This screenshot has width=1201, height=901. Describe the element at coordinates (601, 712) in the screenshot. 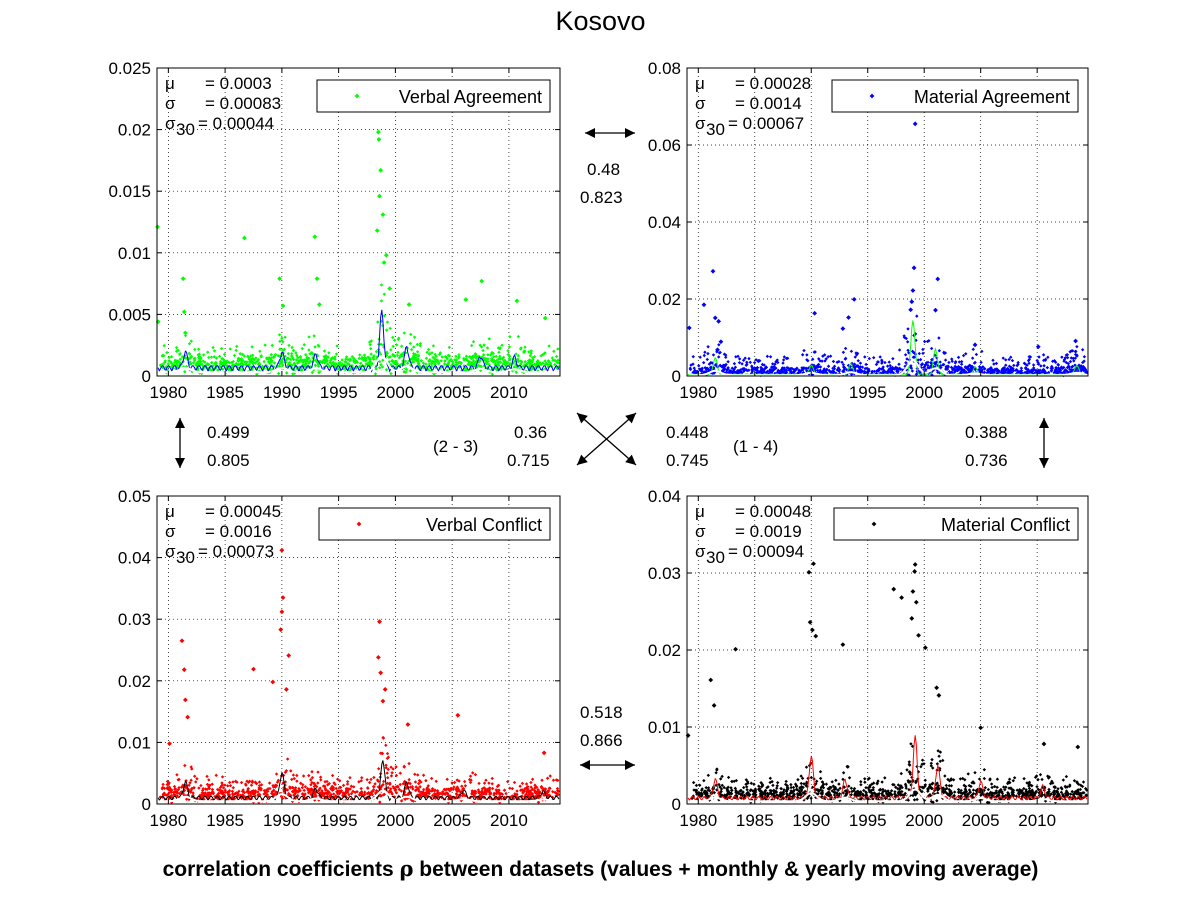

I see `bottom-pair-rho-values: 0.518` at that location.